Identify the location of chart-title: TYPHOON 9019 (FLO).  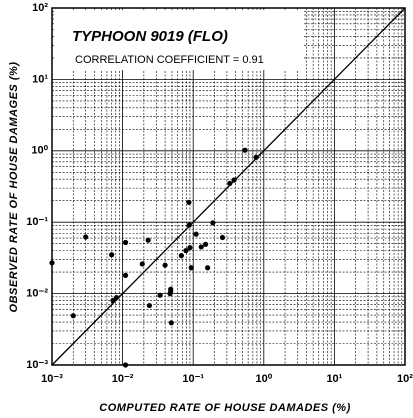
(150, 36).